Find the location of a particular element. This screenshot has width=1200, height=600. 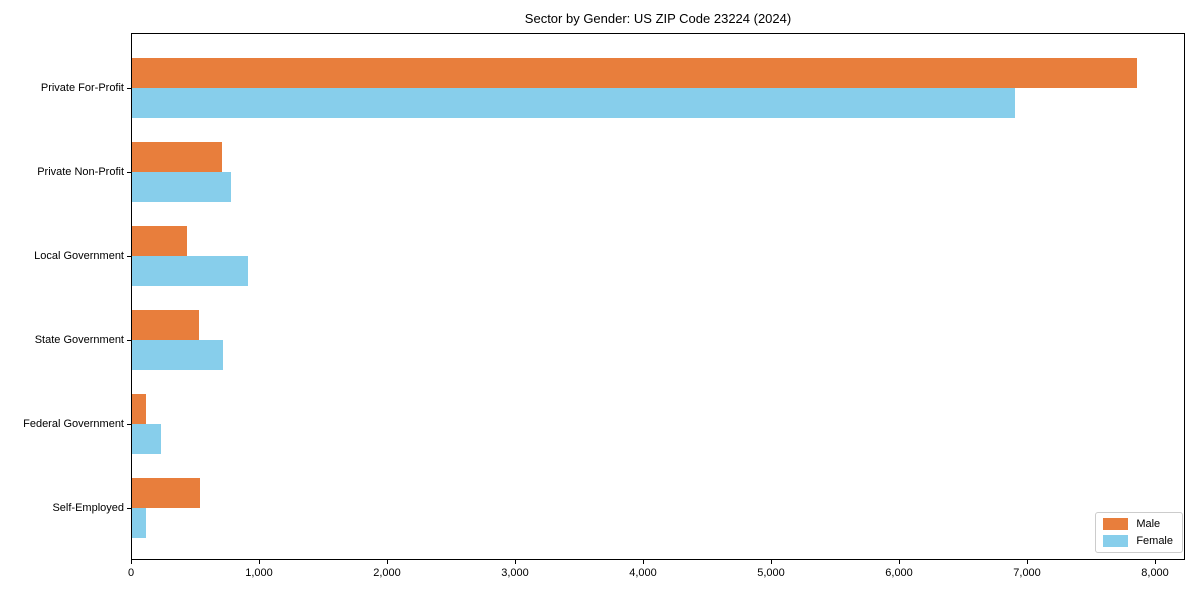

x-tick-label: 0 is located at coordinates (131, 573).